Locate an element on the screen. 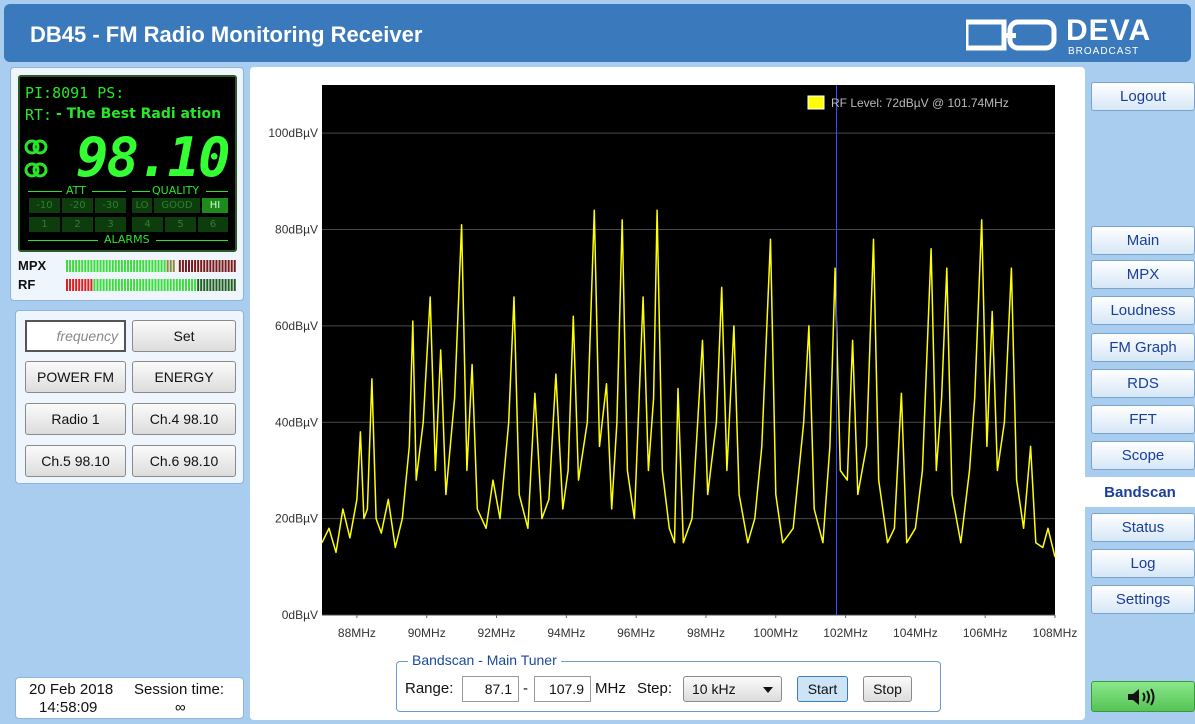 The width and height of the screenshot is (1195, 724). frequency-input: frequency is located at coordinates (75, 336).